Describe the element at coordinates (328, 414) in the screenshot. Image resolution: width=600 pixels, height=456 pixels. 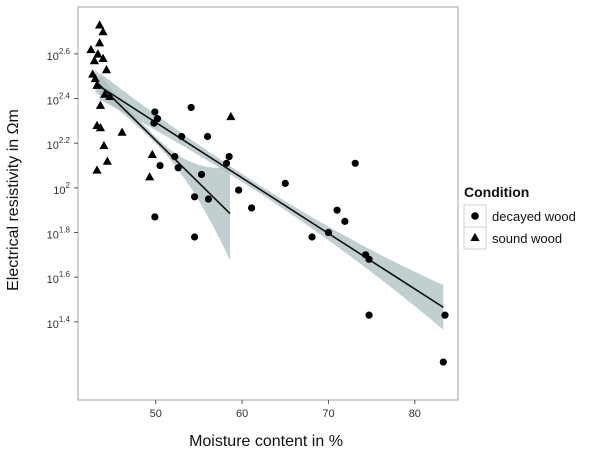
I see `x-tick-label: 70` at that location.